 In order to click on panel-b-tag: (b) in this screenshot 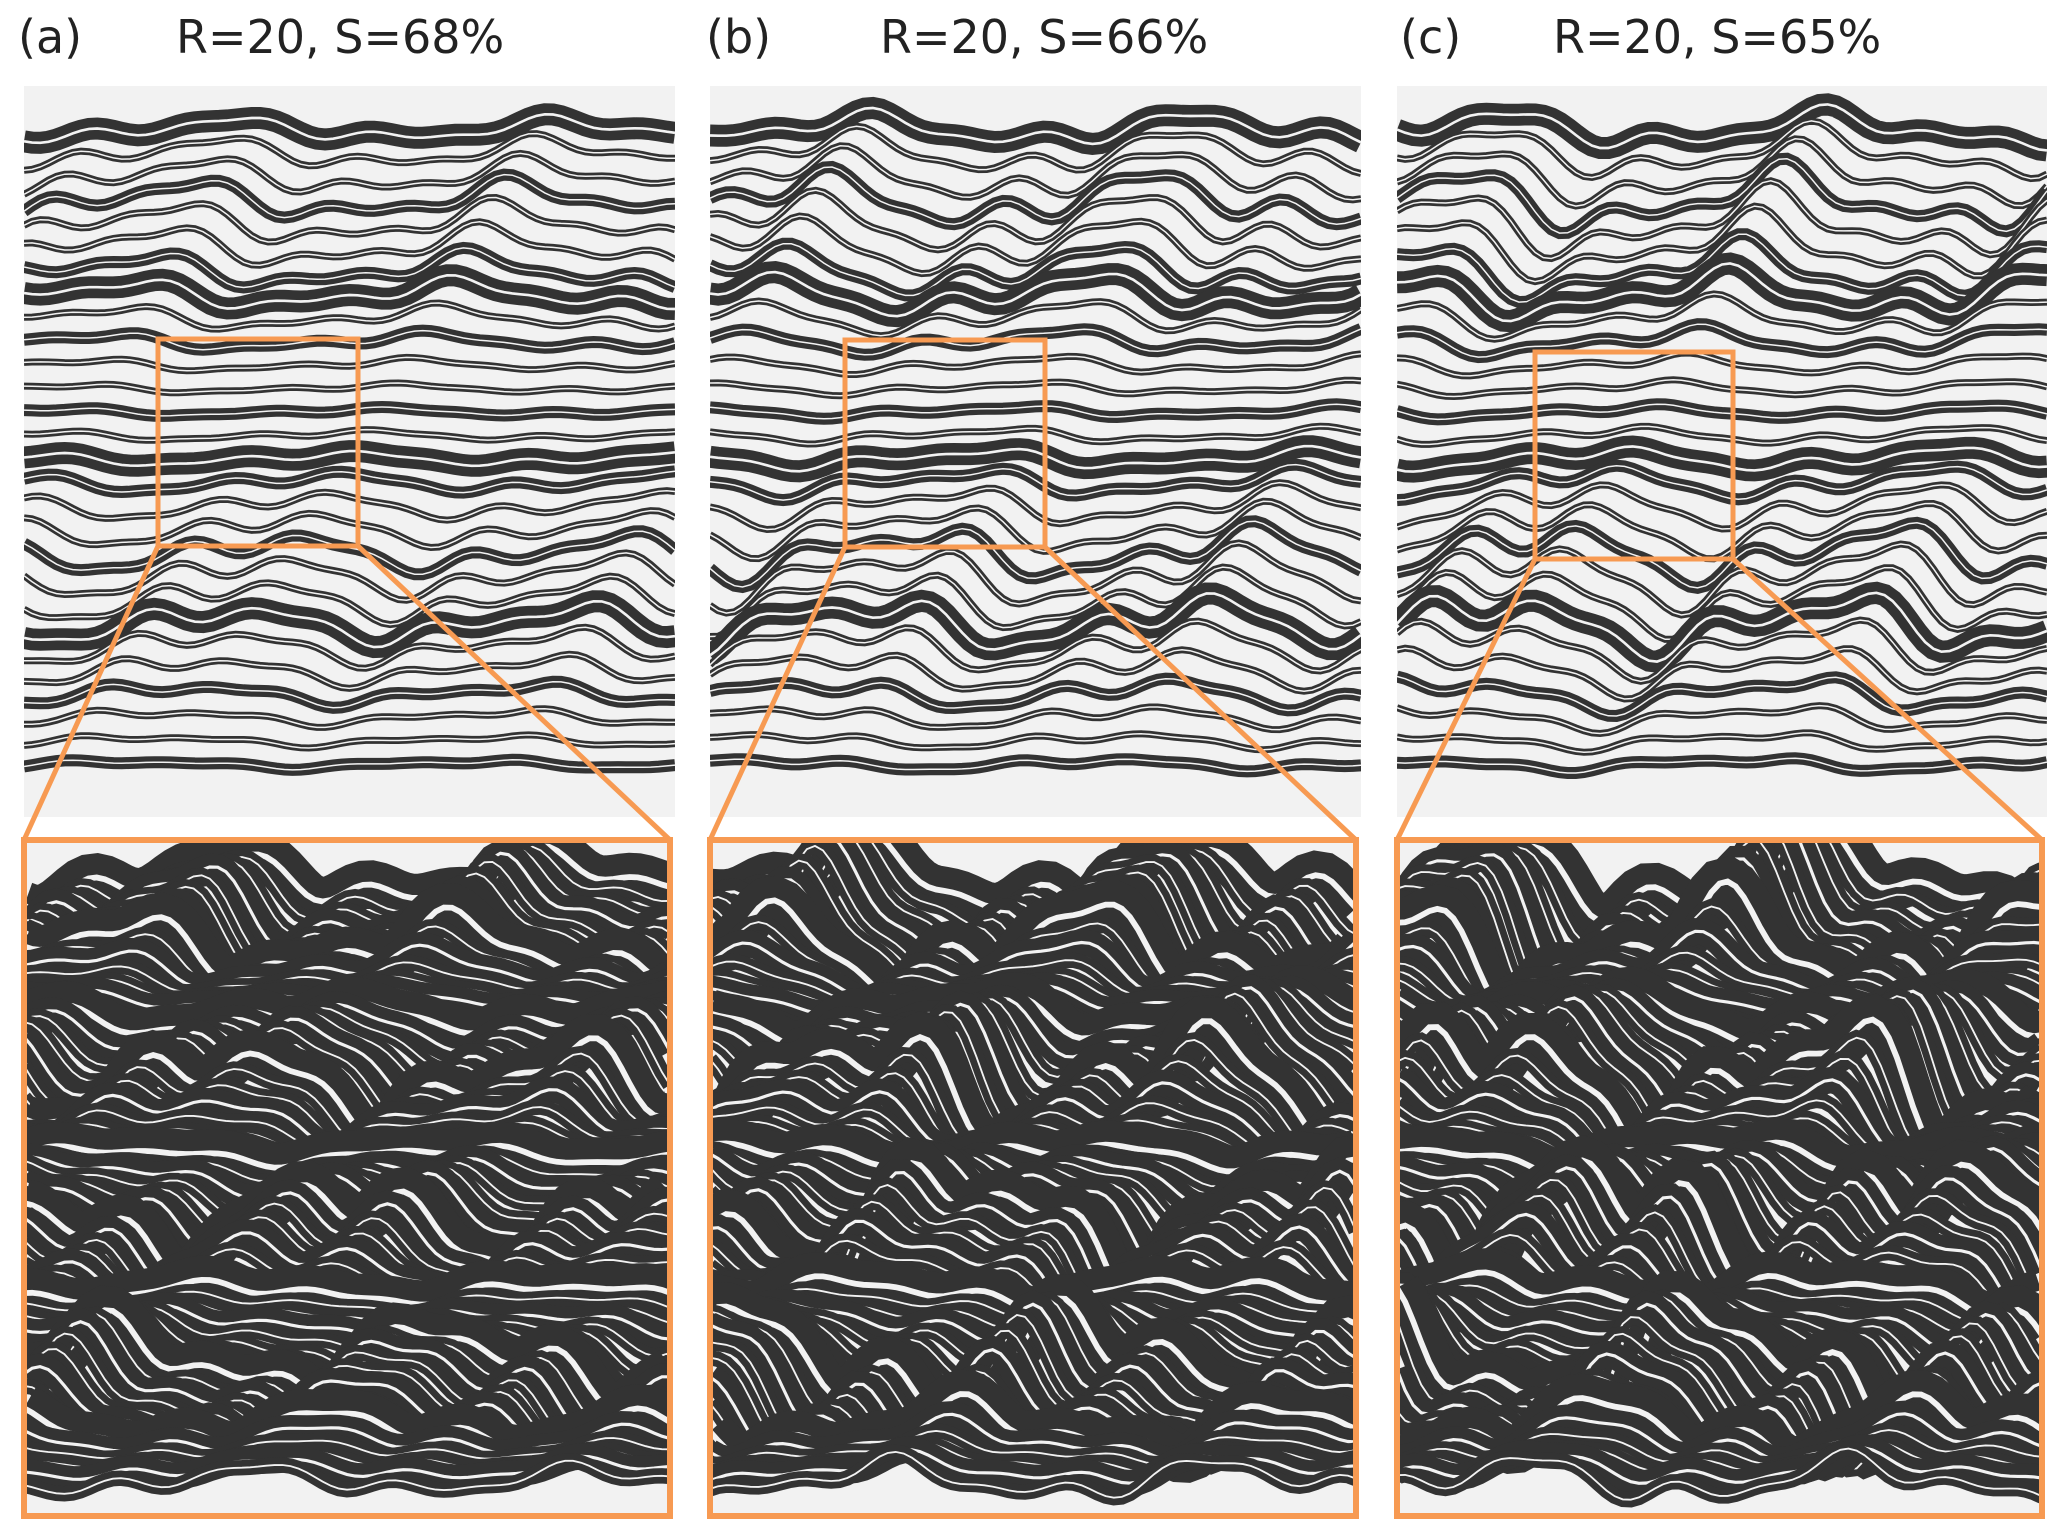, I will do `click(739, 37)`.